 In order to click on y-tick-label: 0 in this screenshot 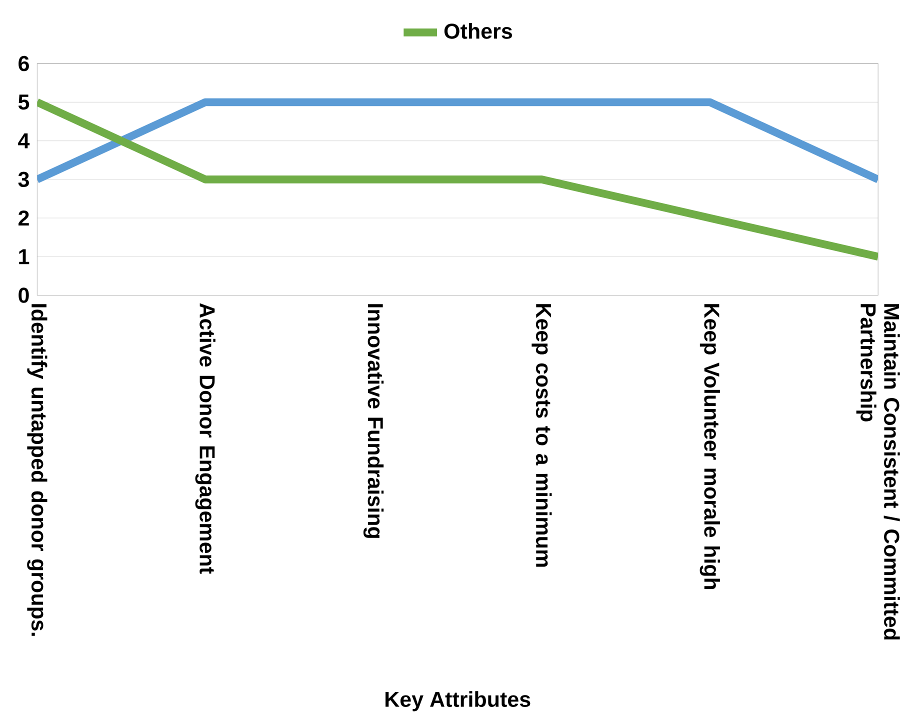, I will do `click(23, 295)`.